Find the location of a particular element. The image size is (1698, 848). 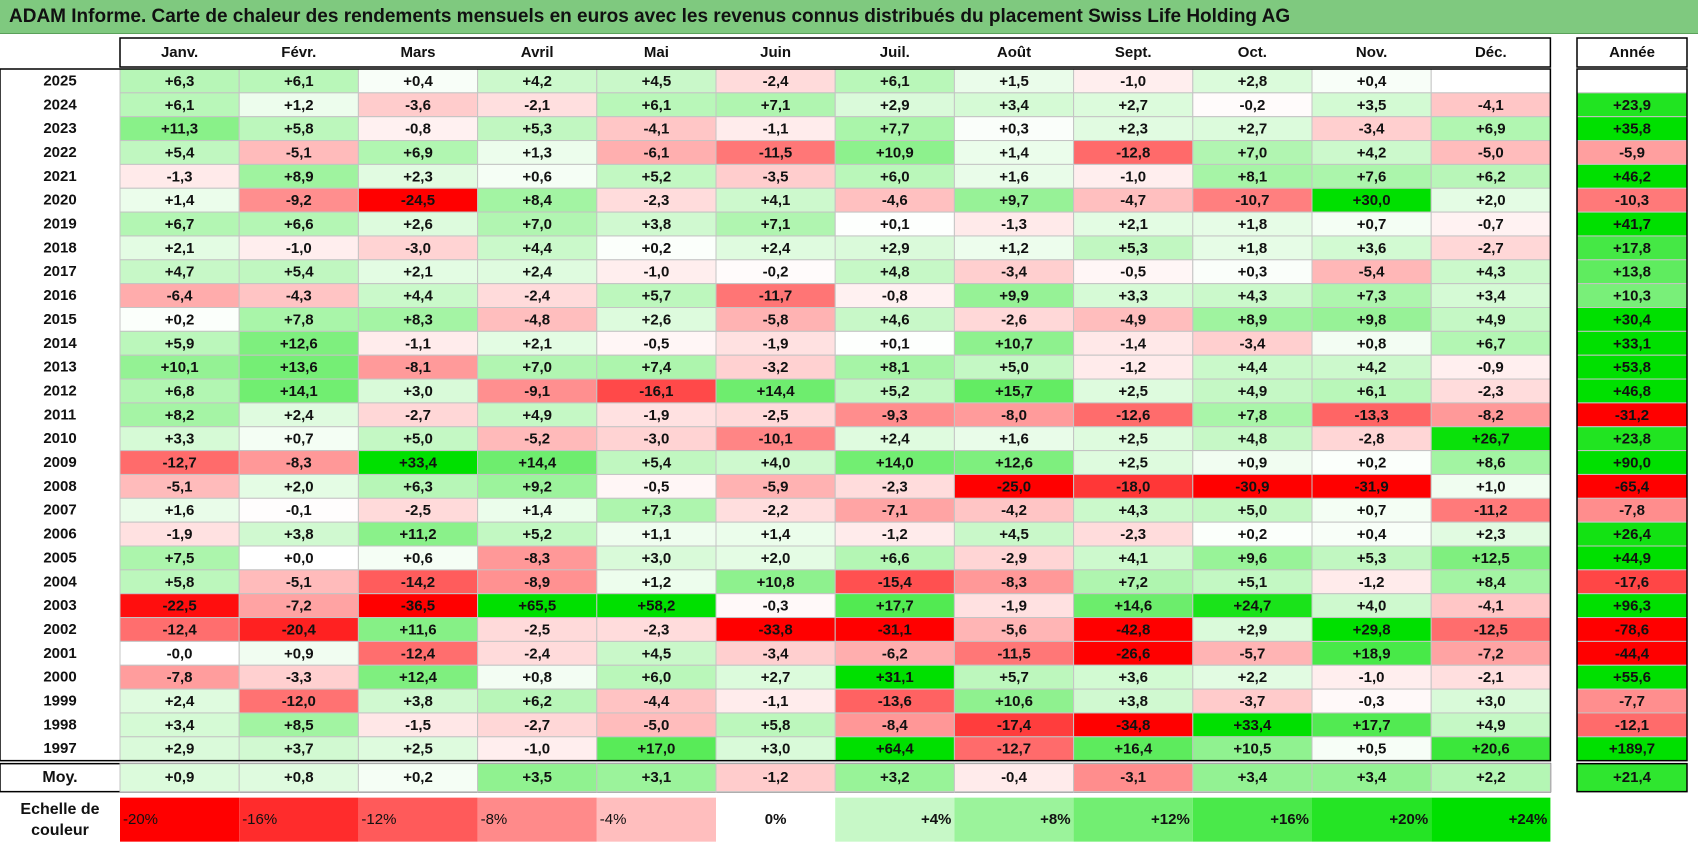

year-value: -44,4 is located at coordinates (1632, 653).